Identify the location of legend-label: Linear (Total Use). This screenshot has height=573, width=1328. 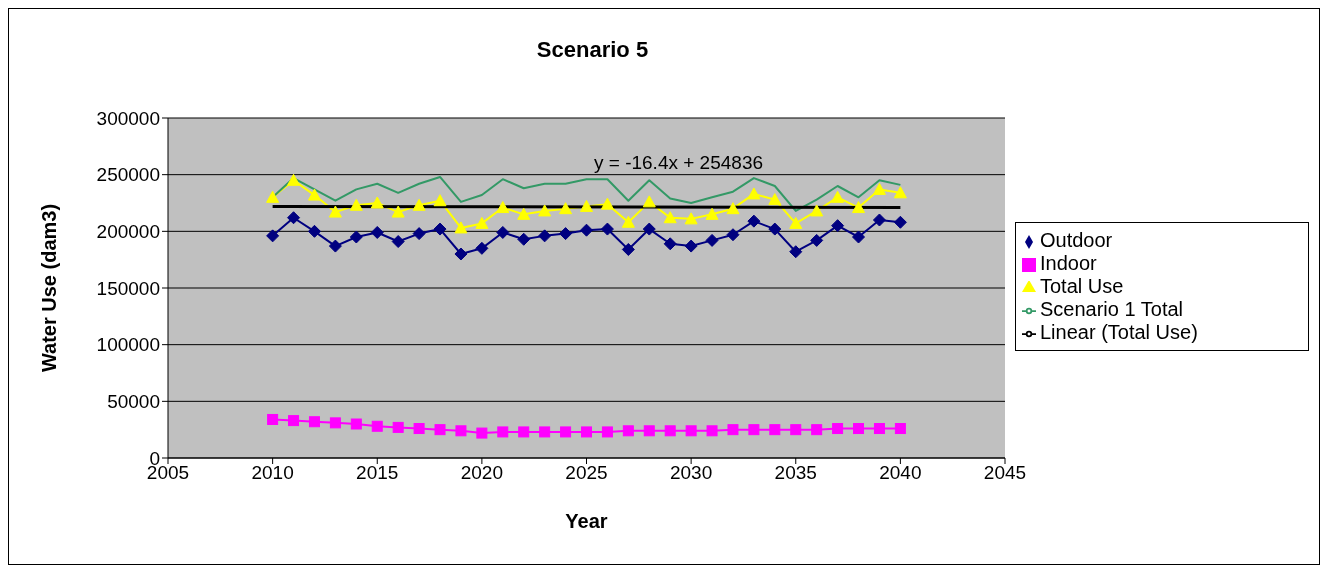
(1119, 332).